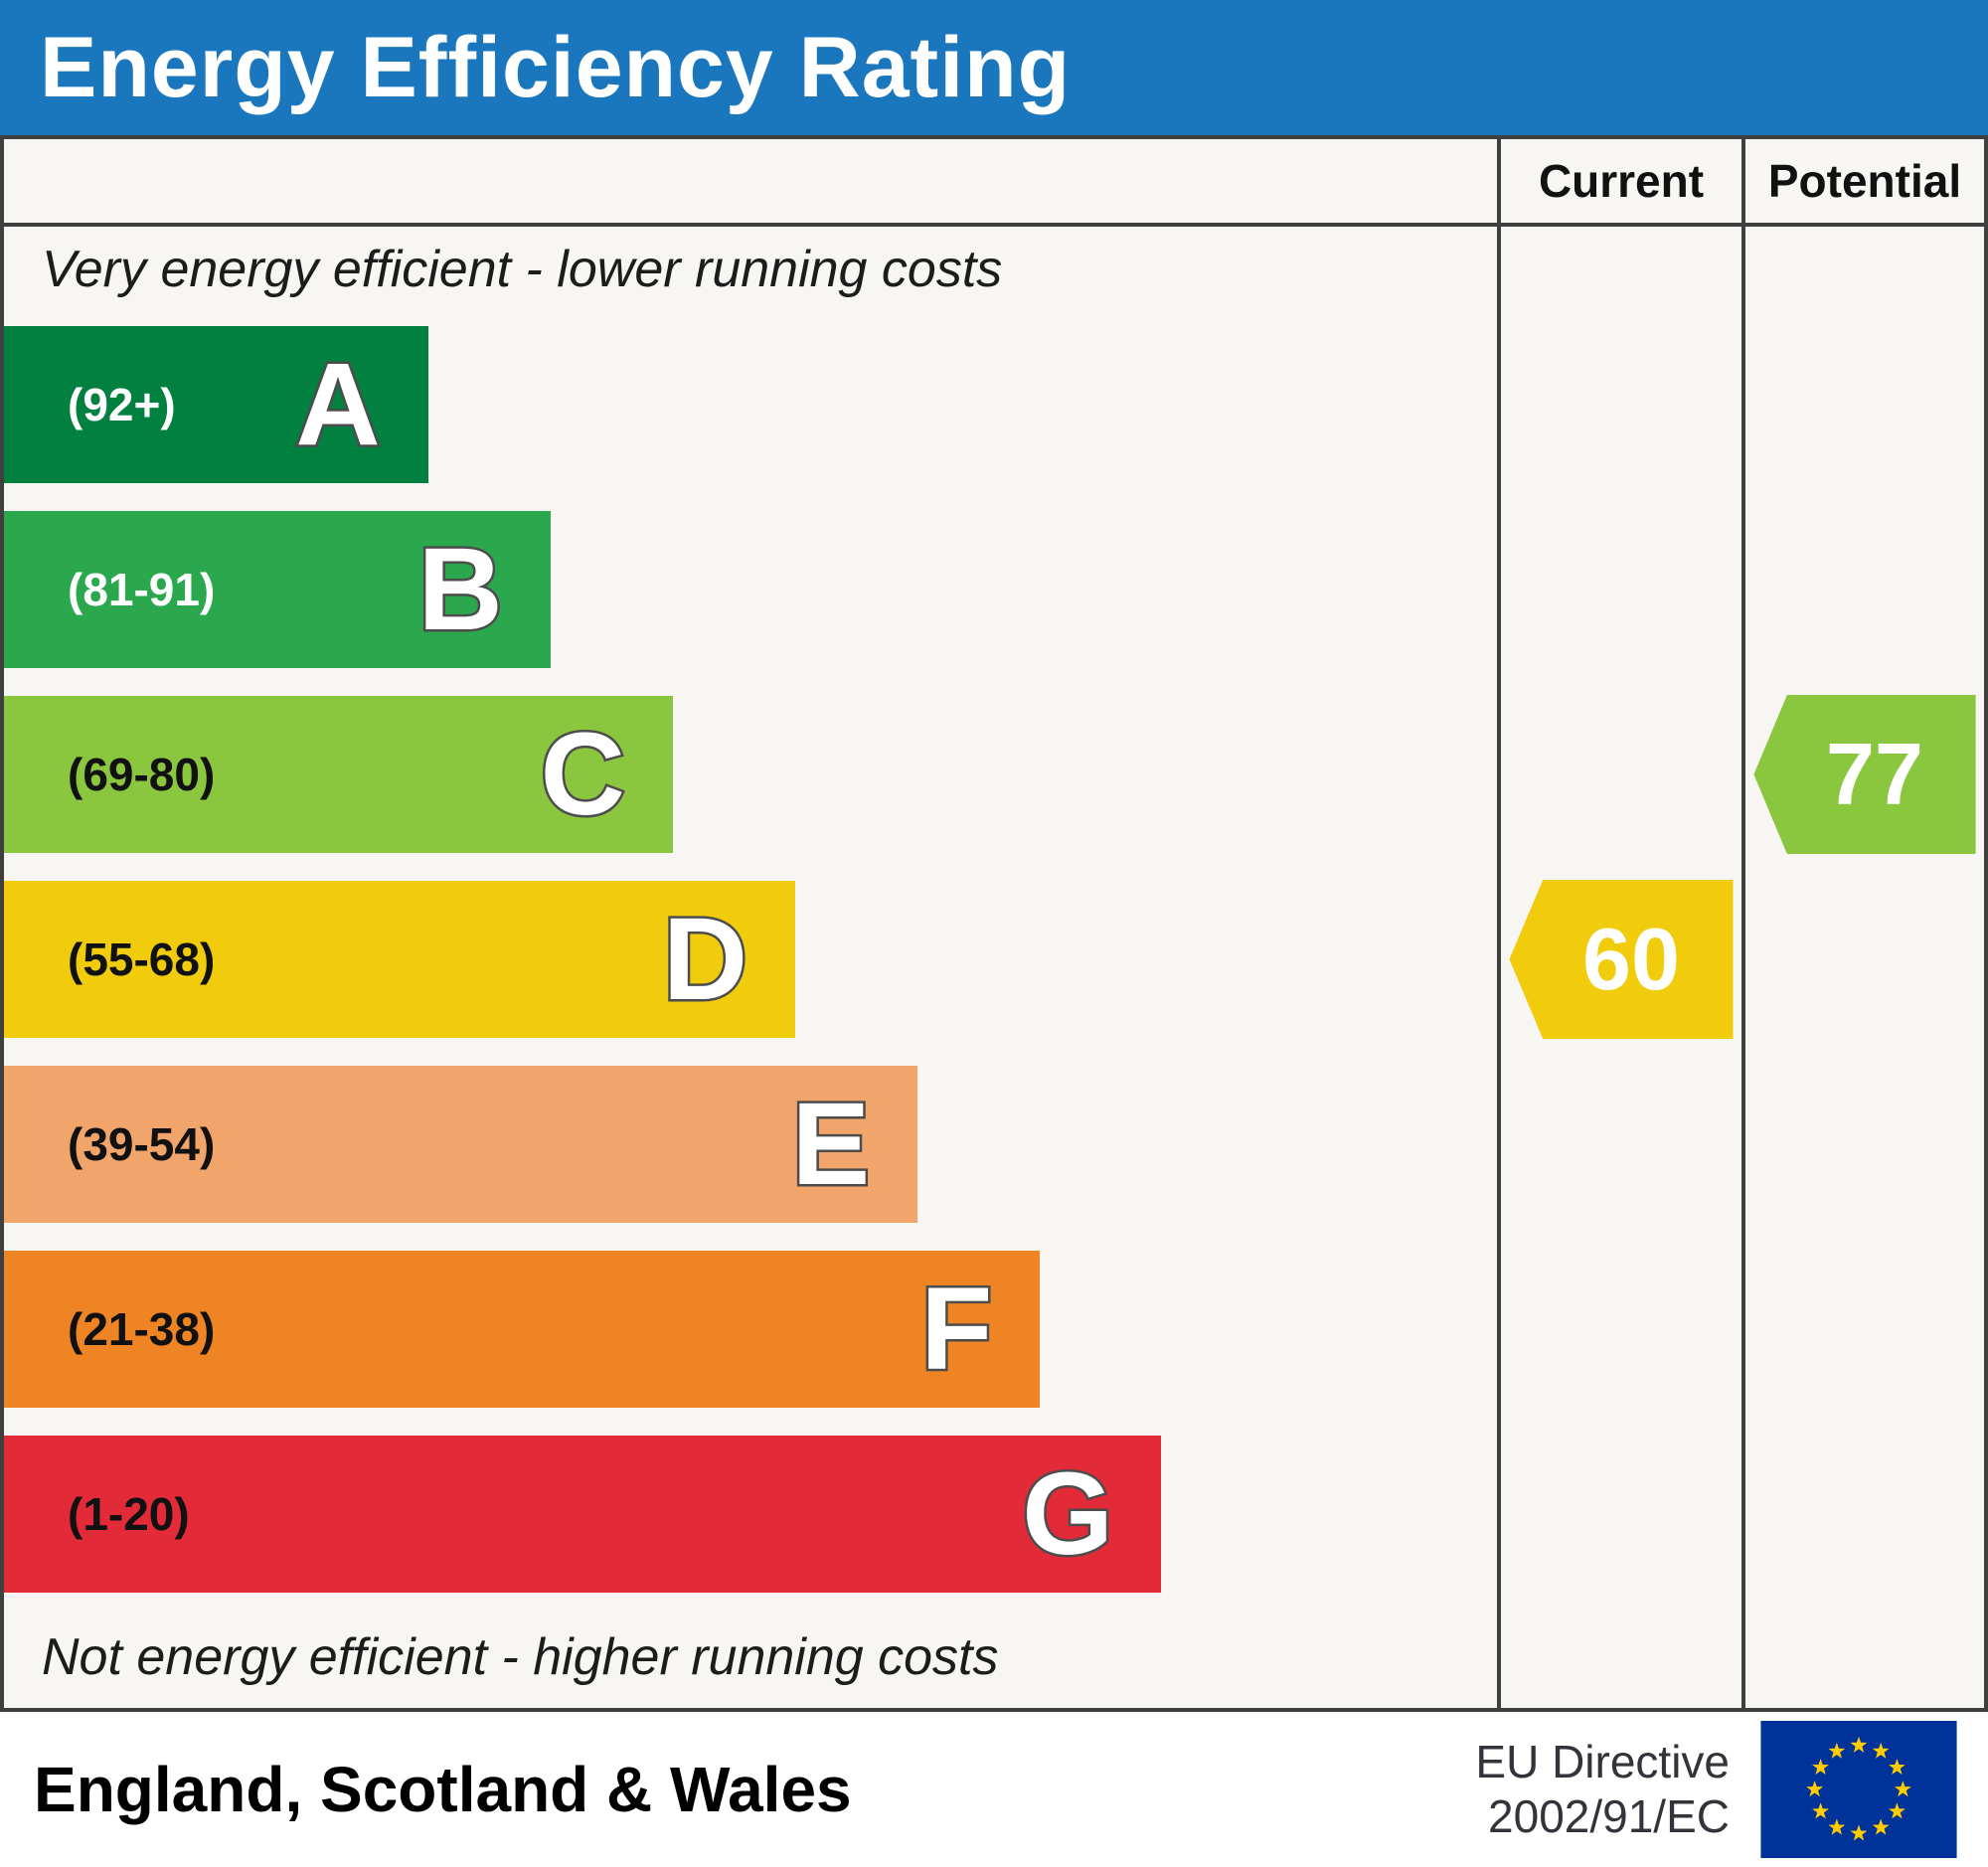  Describe the element at coordinates (142, 589) in the screenshot. I see `band-range-label: (81-91)` at that location.